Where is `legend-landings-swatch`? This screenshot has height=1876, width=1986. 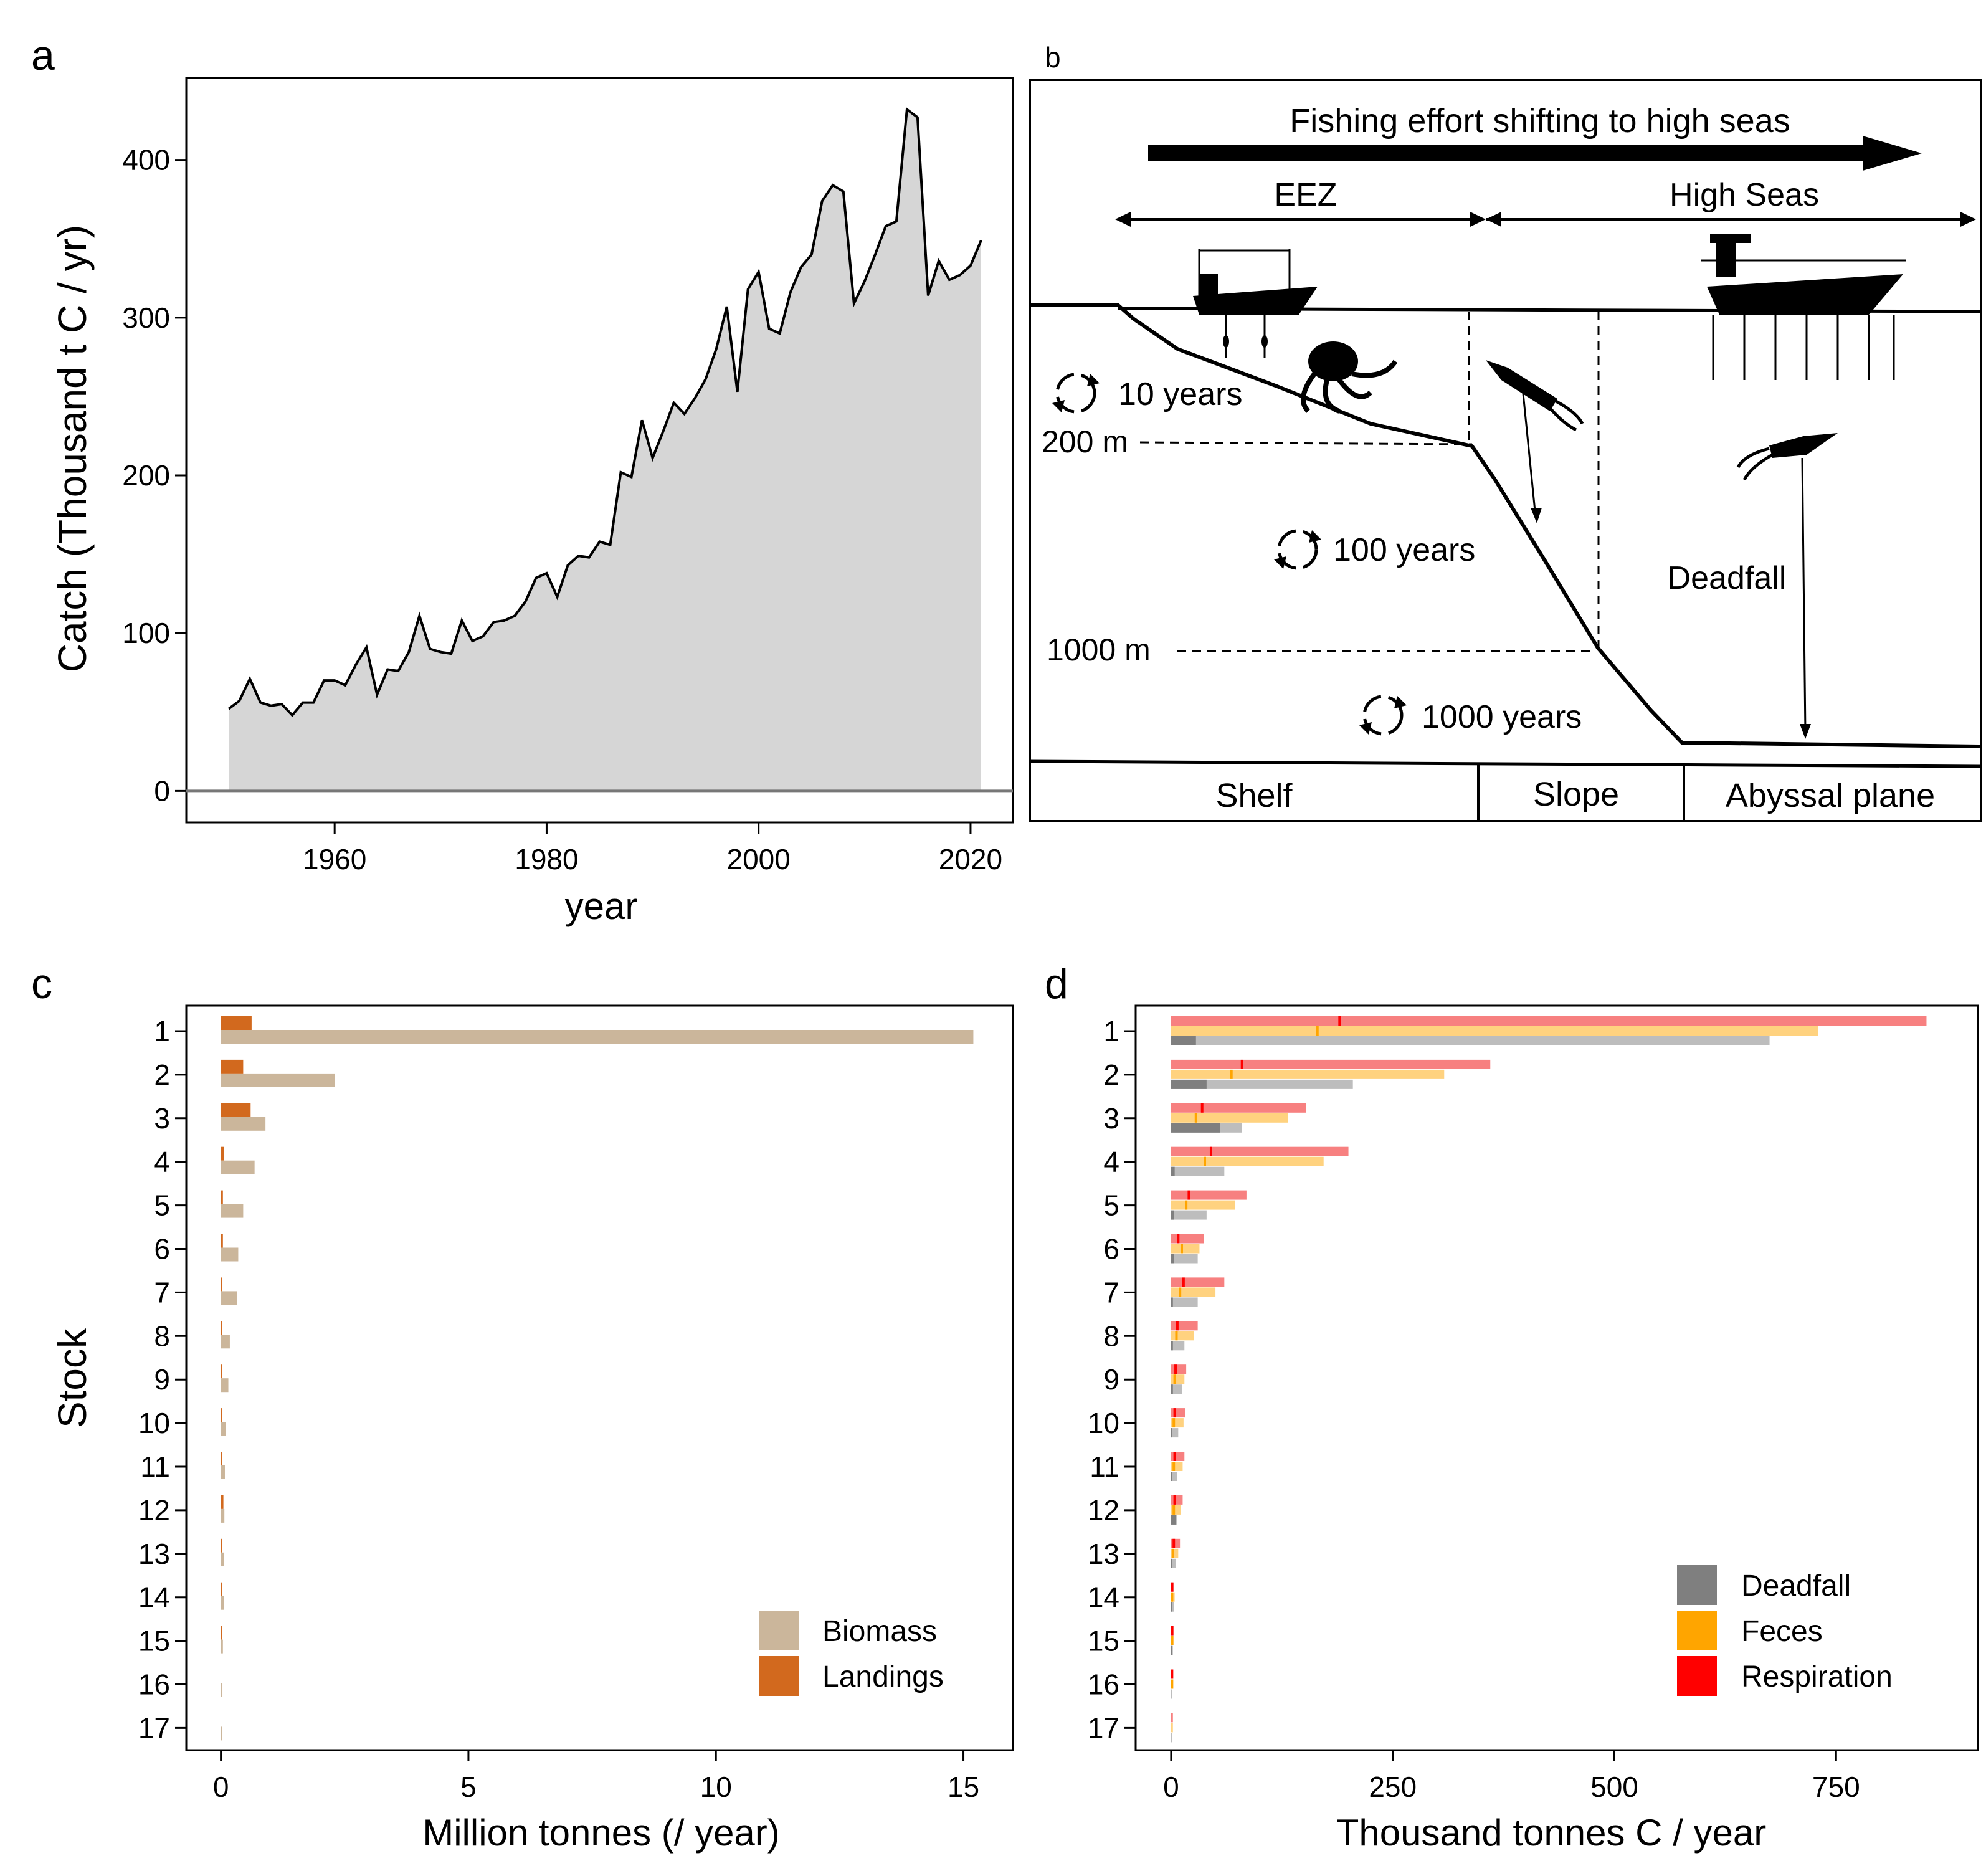
legend-landings-swatch is located at coordinates (779, 1676).